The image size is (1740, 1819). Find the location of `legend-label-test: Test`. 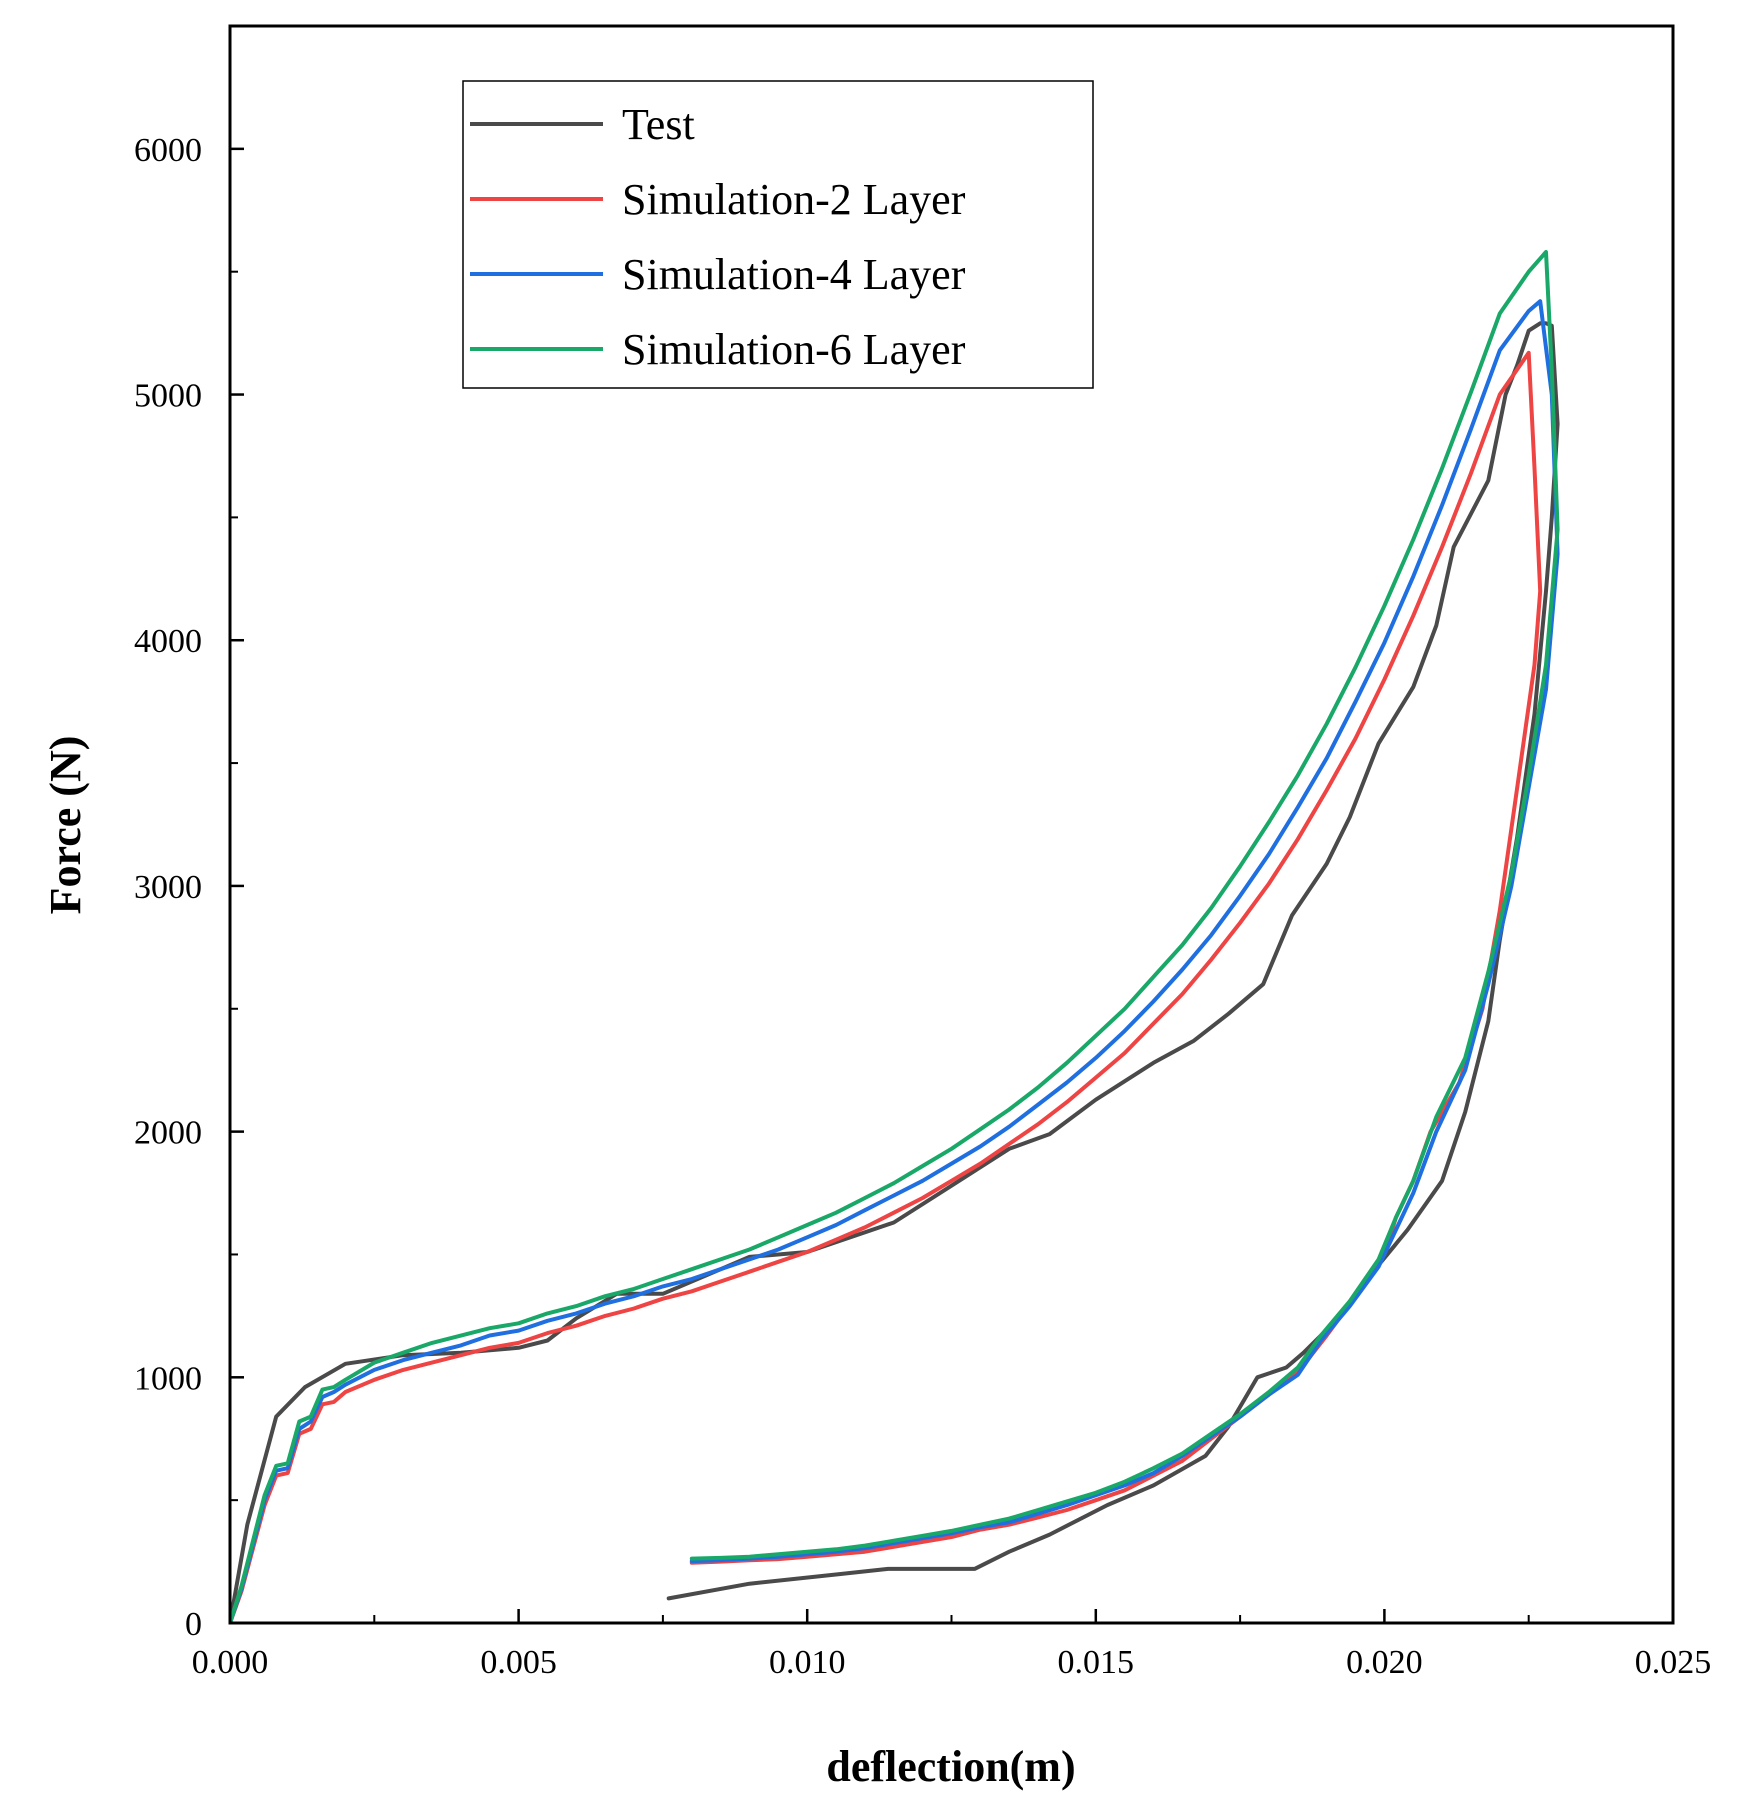

legend-label-test: Test is located at coordinates (658, 124).